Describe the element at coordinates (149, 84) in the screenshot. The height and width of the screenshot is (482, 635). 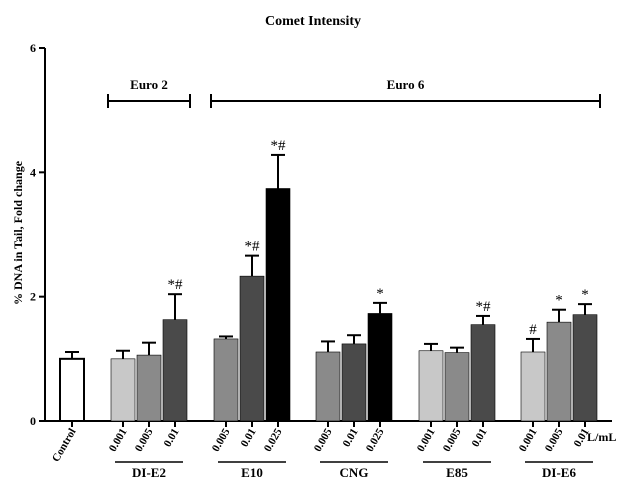
I see `bracket-label-0: Euro 2` at that location.